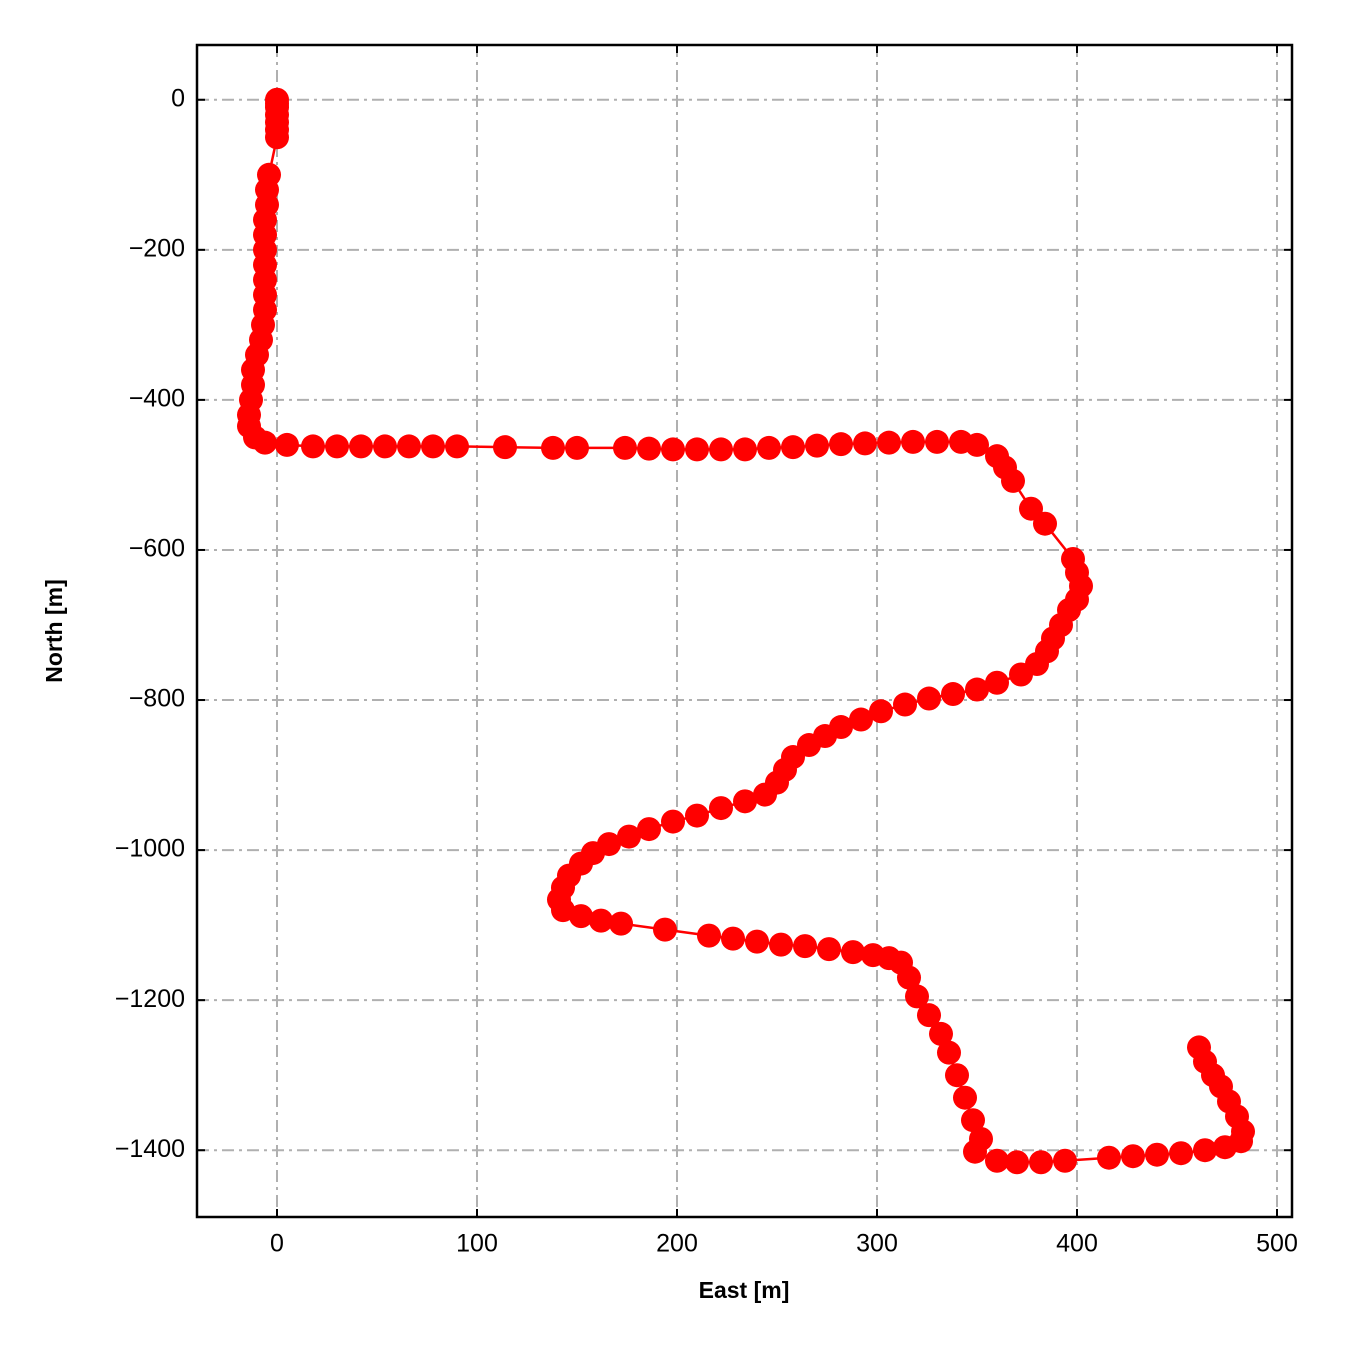 Image resolution: width=1350 pixels, height=1350 pixels. What do you see at coordinates (157, 399) in the screenshot?
I see `y-tick-label: −400` at bounding box center [157, 399].